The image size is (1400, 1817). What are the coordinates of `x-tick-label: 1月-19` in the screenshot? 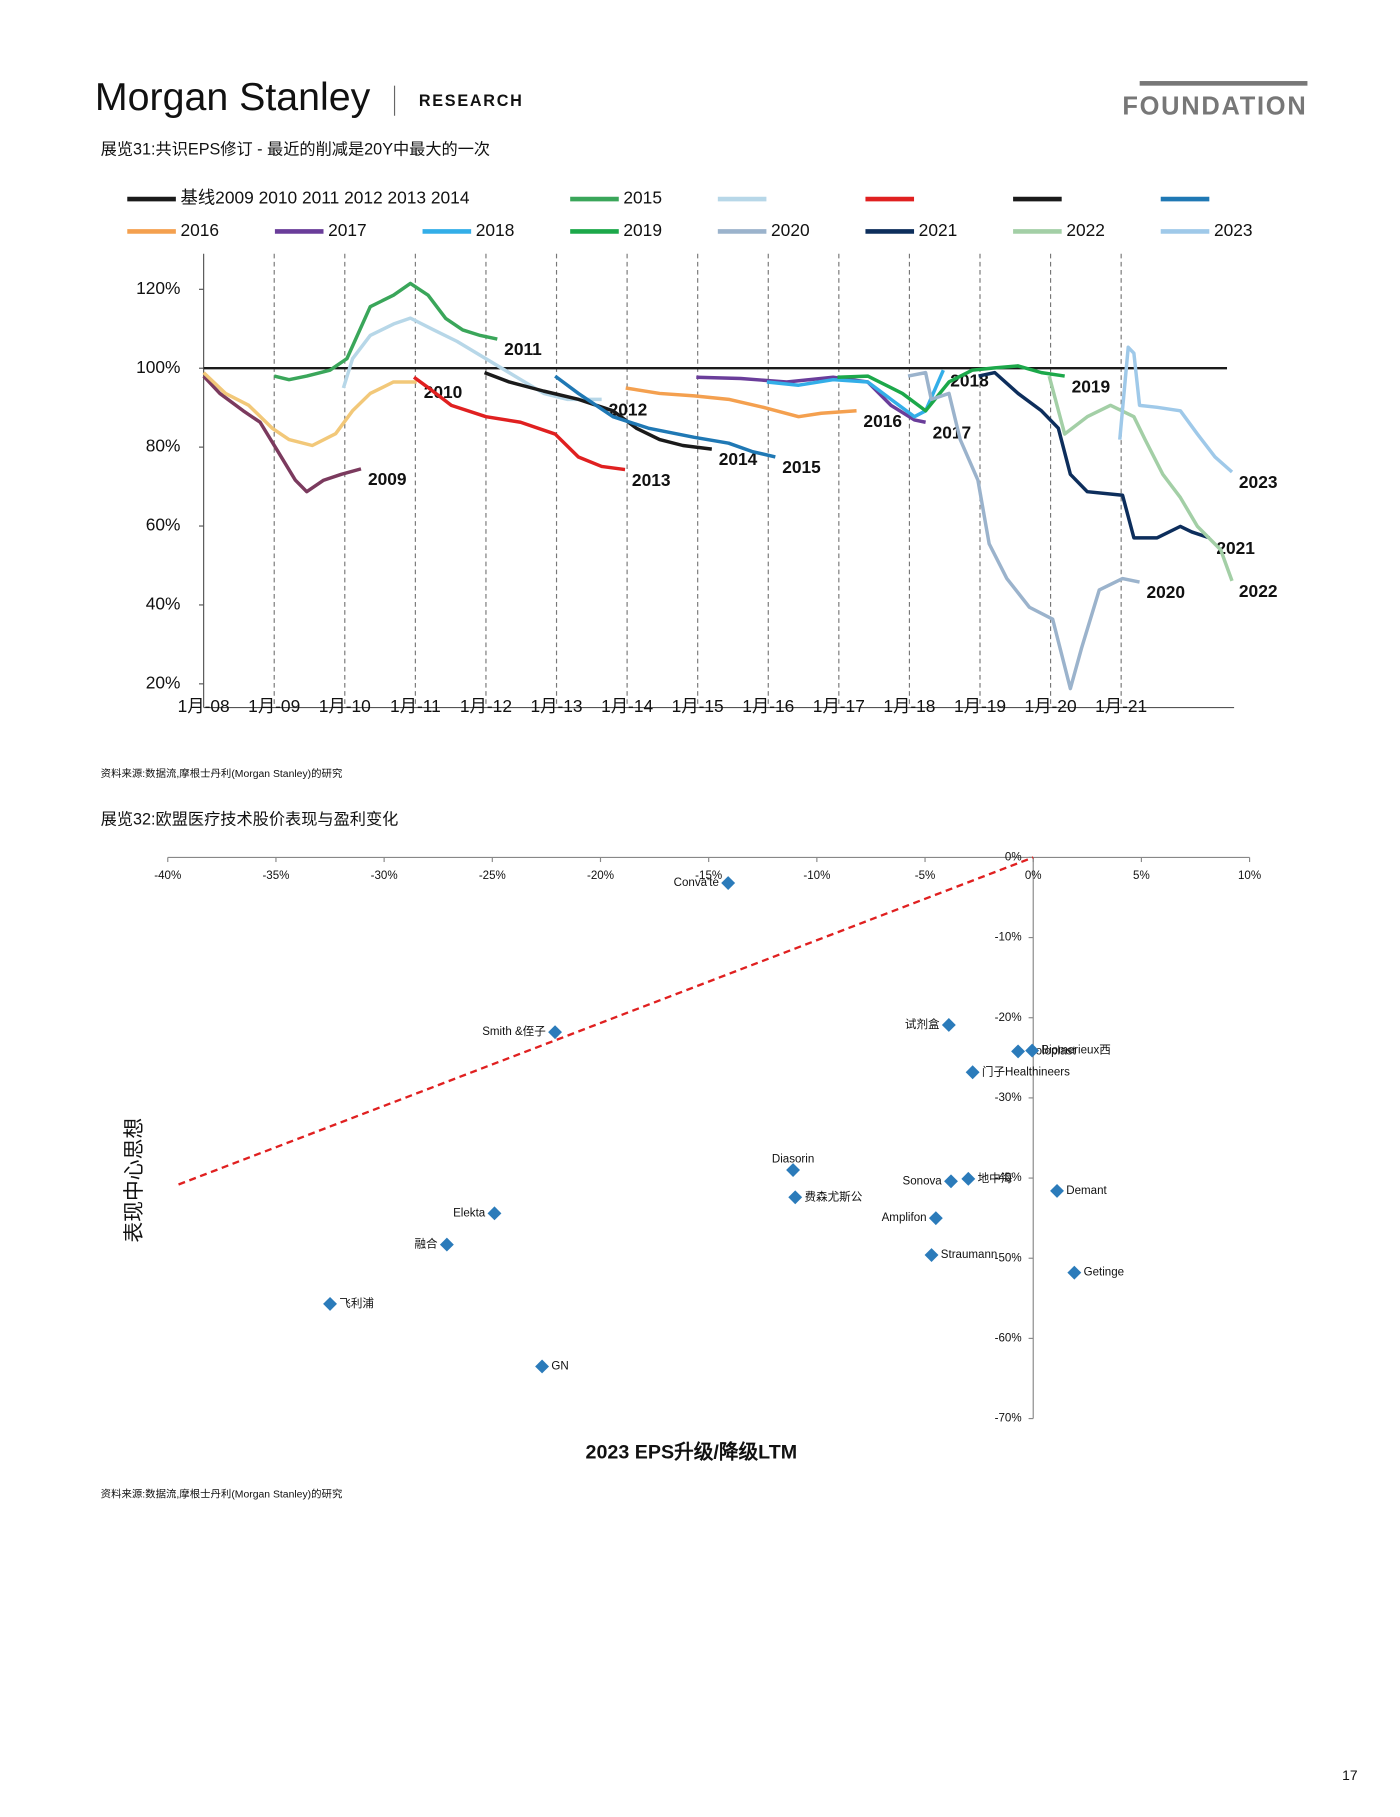 It's located at (980, 706).